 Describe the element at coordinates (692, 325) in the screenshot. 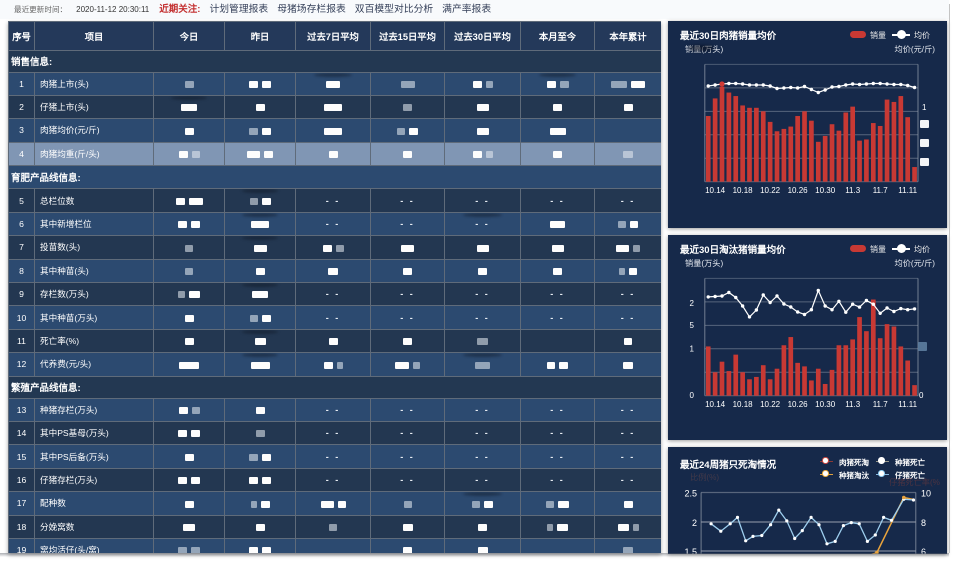

I see `svg-text: 5` at that location.